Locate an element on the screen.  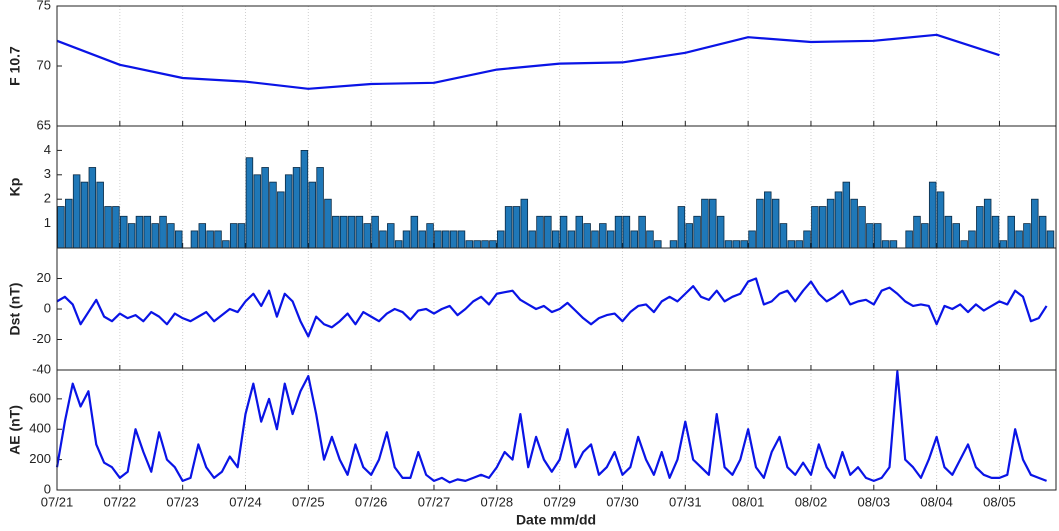
x-tick-label: 07/31 is located at coordinates (685, 501).